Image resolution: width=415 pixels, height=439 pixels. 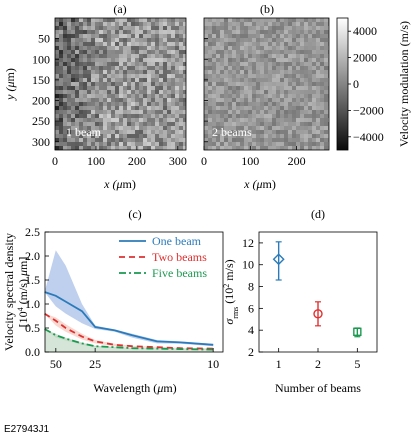 I want to click on x-tick-label: 100, so click(x=96, y=161).